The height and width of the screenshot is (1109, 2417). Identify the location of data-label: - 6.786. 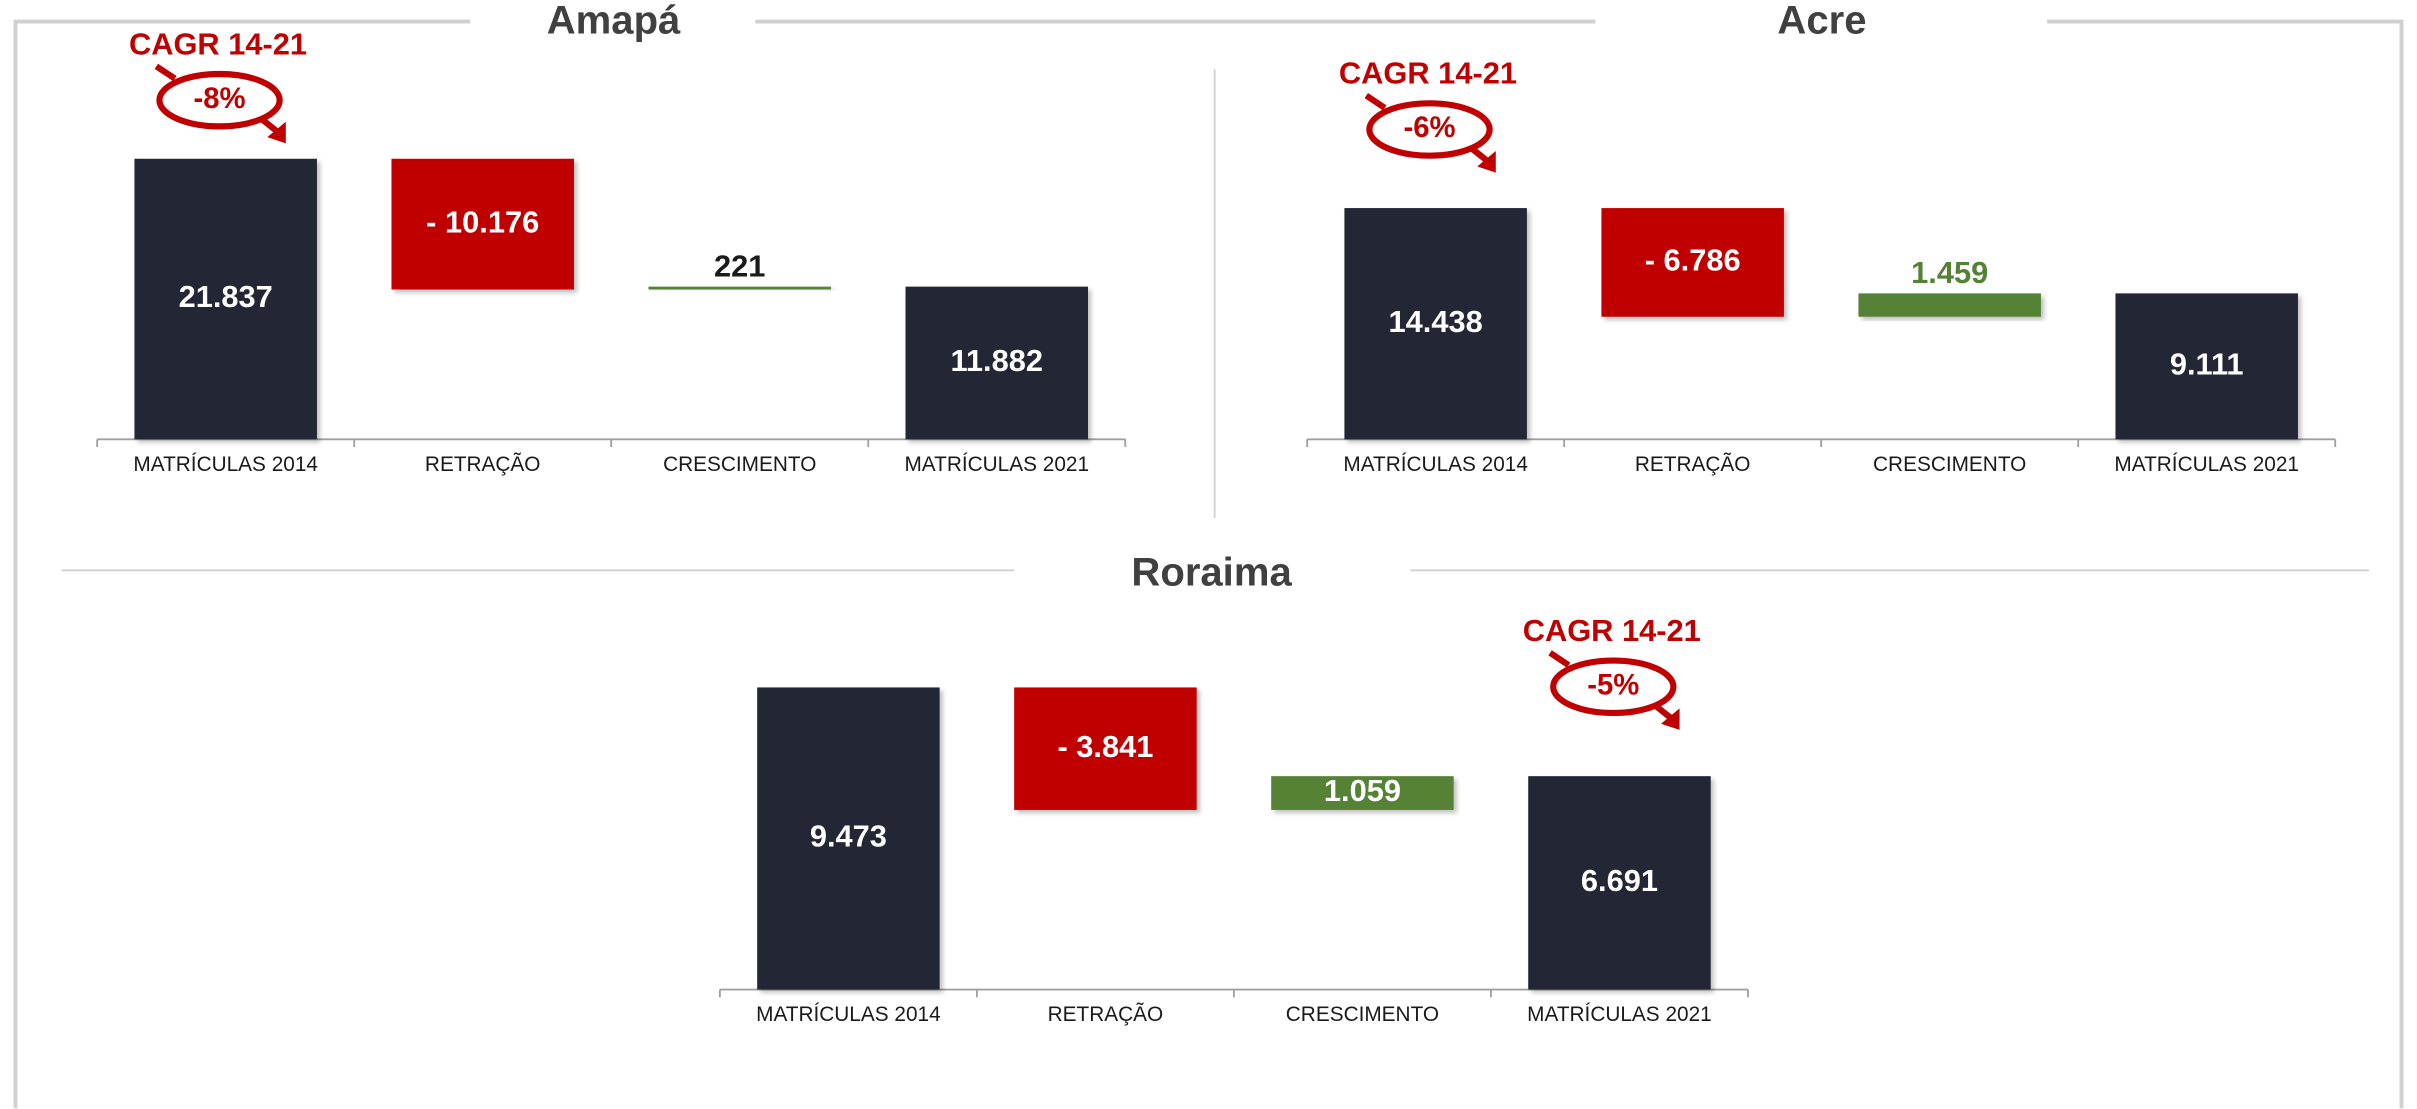
(1693, 260).